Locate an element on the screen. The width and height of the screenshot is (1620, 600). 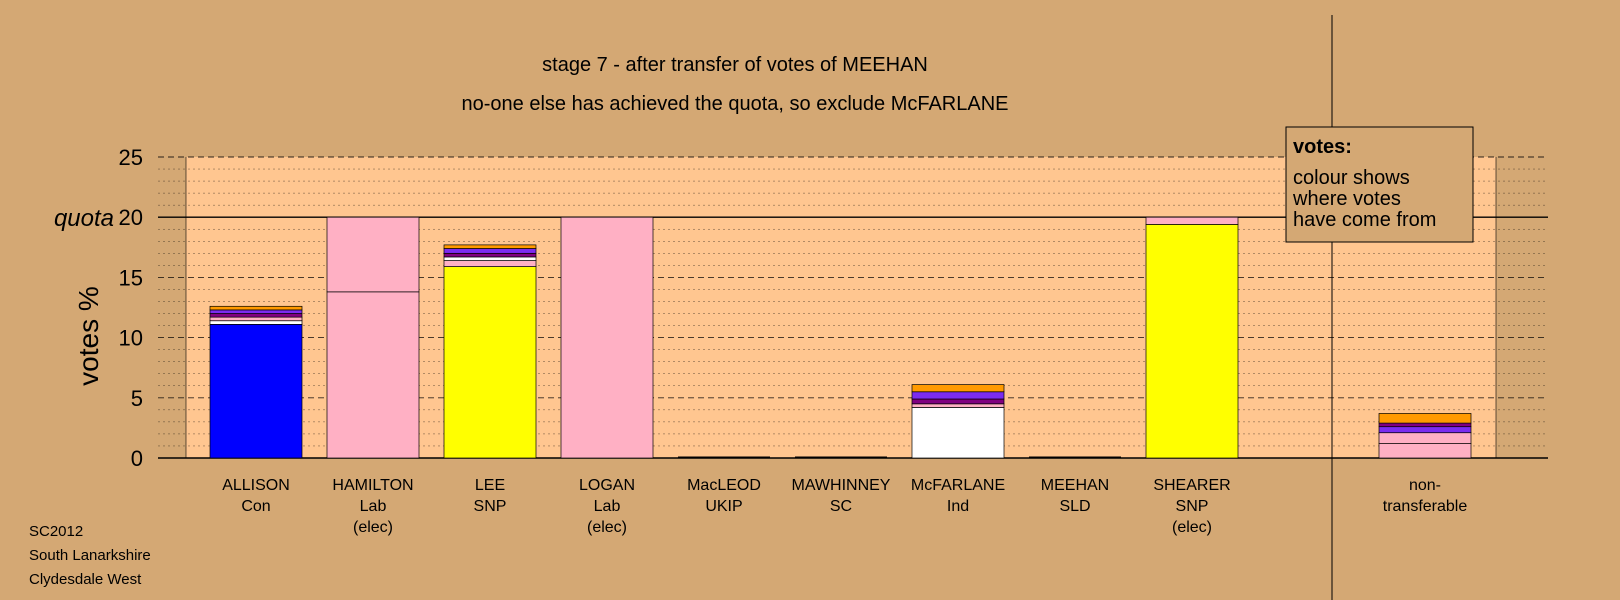
y-tick-label: 0 is located at coordinates (137, 458).